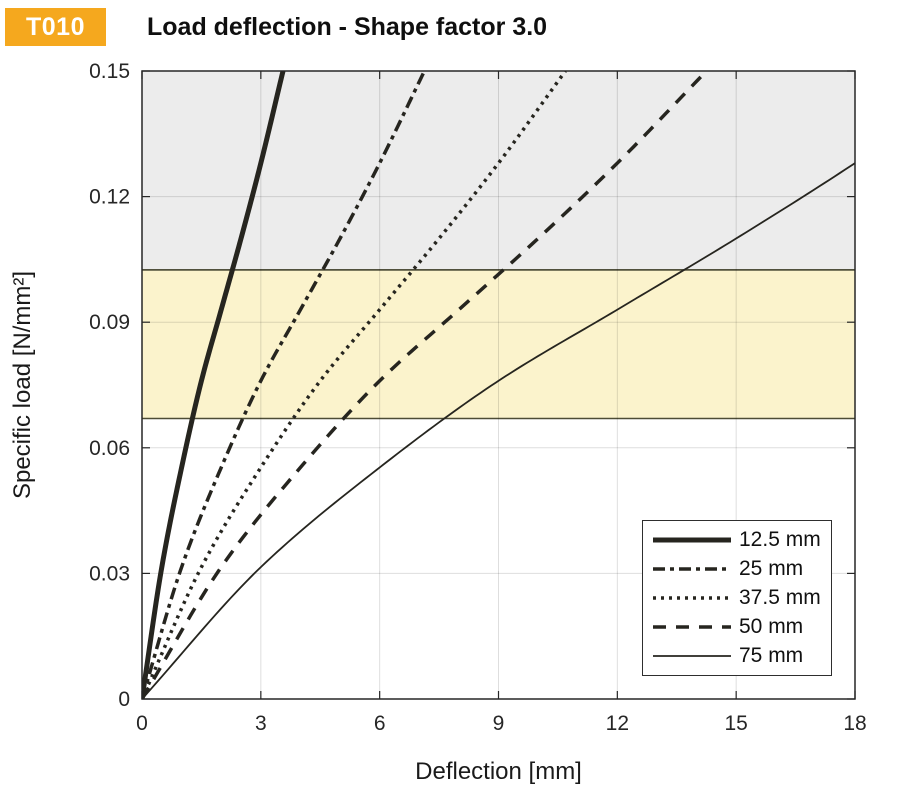  Describe the element at coordinates (214, 385) in the screenshot. I see `curve-12.5mm` at that location.